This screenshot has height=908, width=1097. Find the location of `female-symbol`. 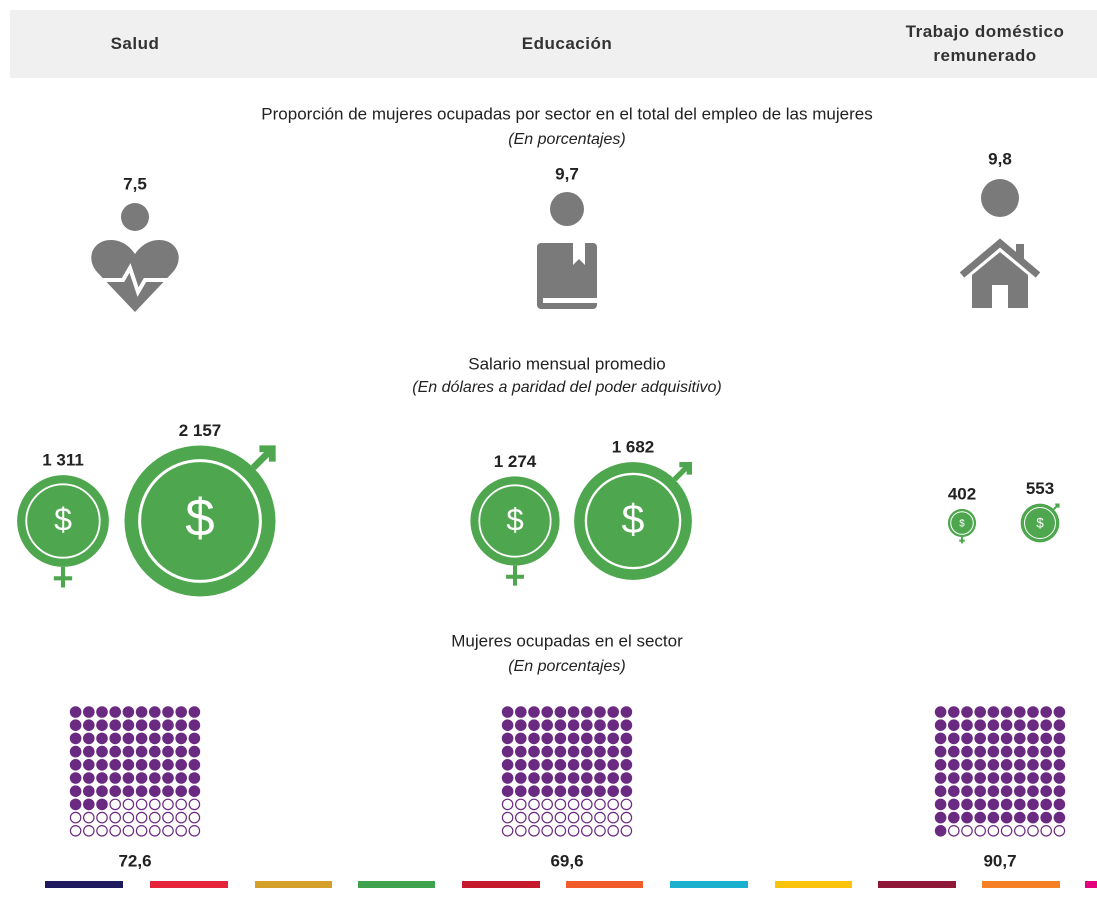

female-symbol is located at coordinates (515, 575).